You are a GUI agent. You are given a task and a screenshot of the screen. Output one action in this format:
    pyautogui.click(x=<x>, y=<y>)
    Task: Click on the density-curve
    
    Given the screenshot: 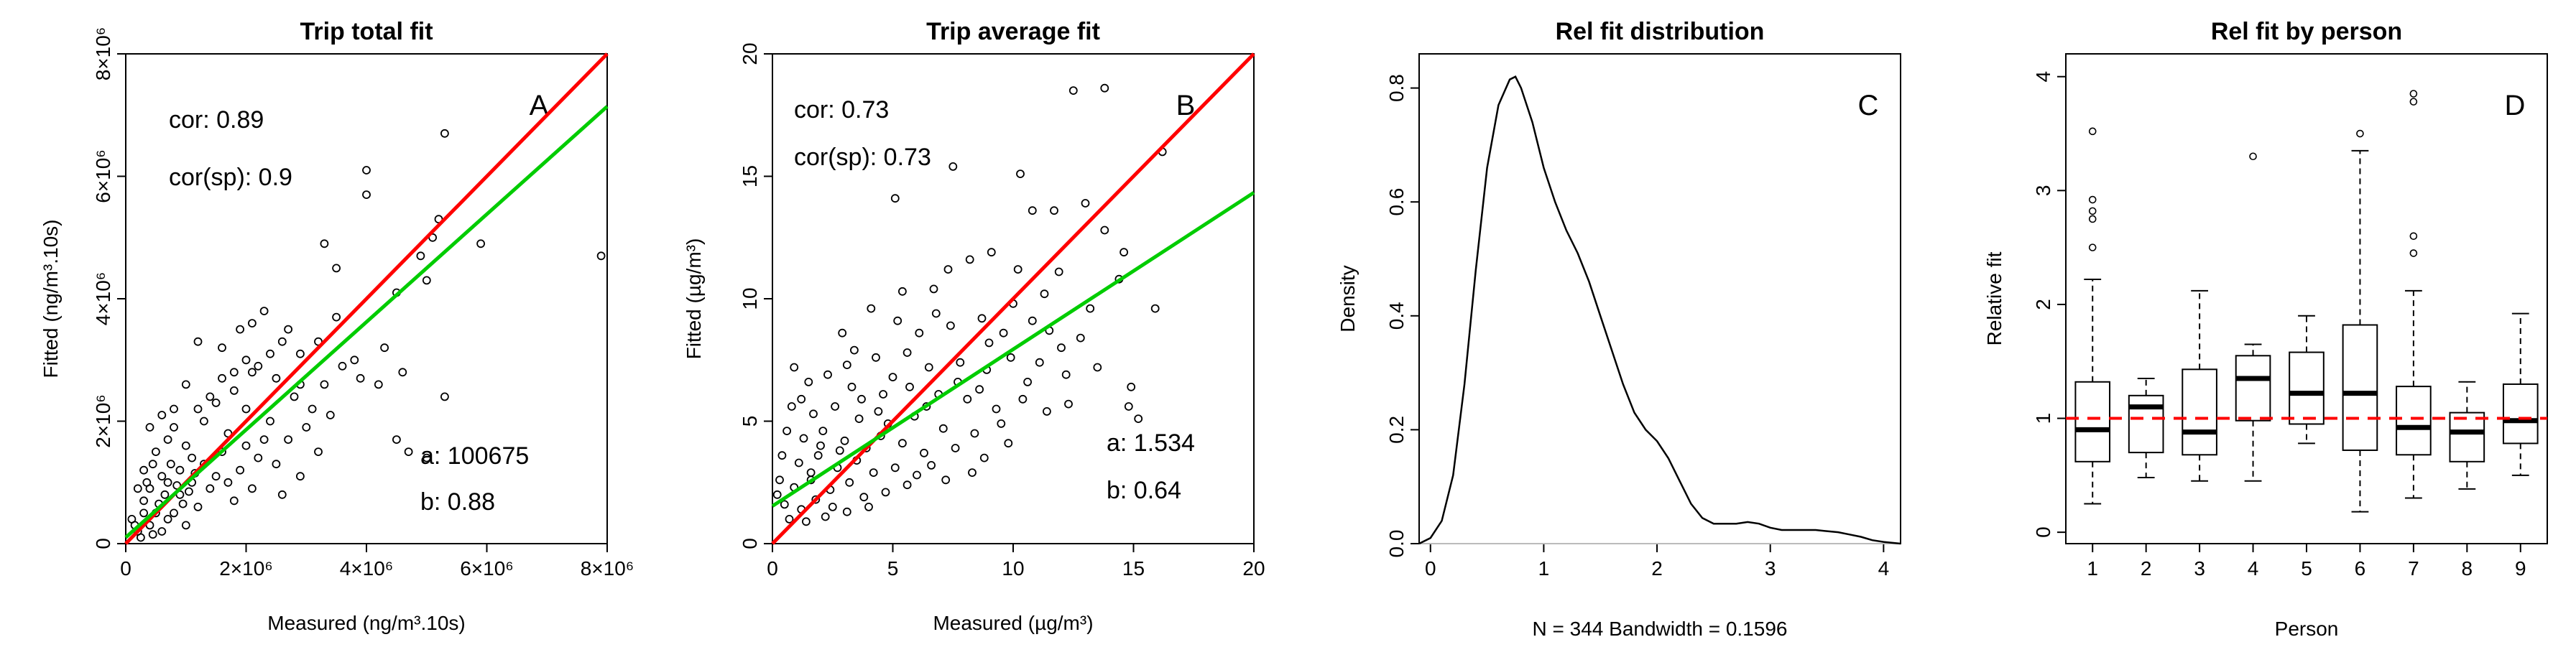 What is the action you would take?
    pyautogui.click(x=1660, y=310)
    